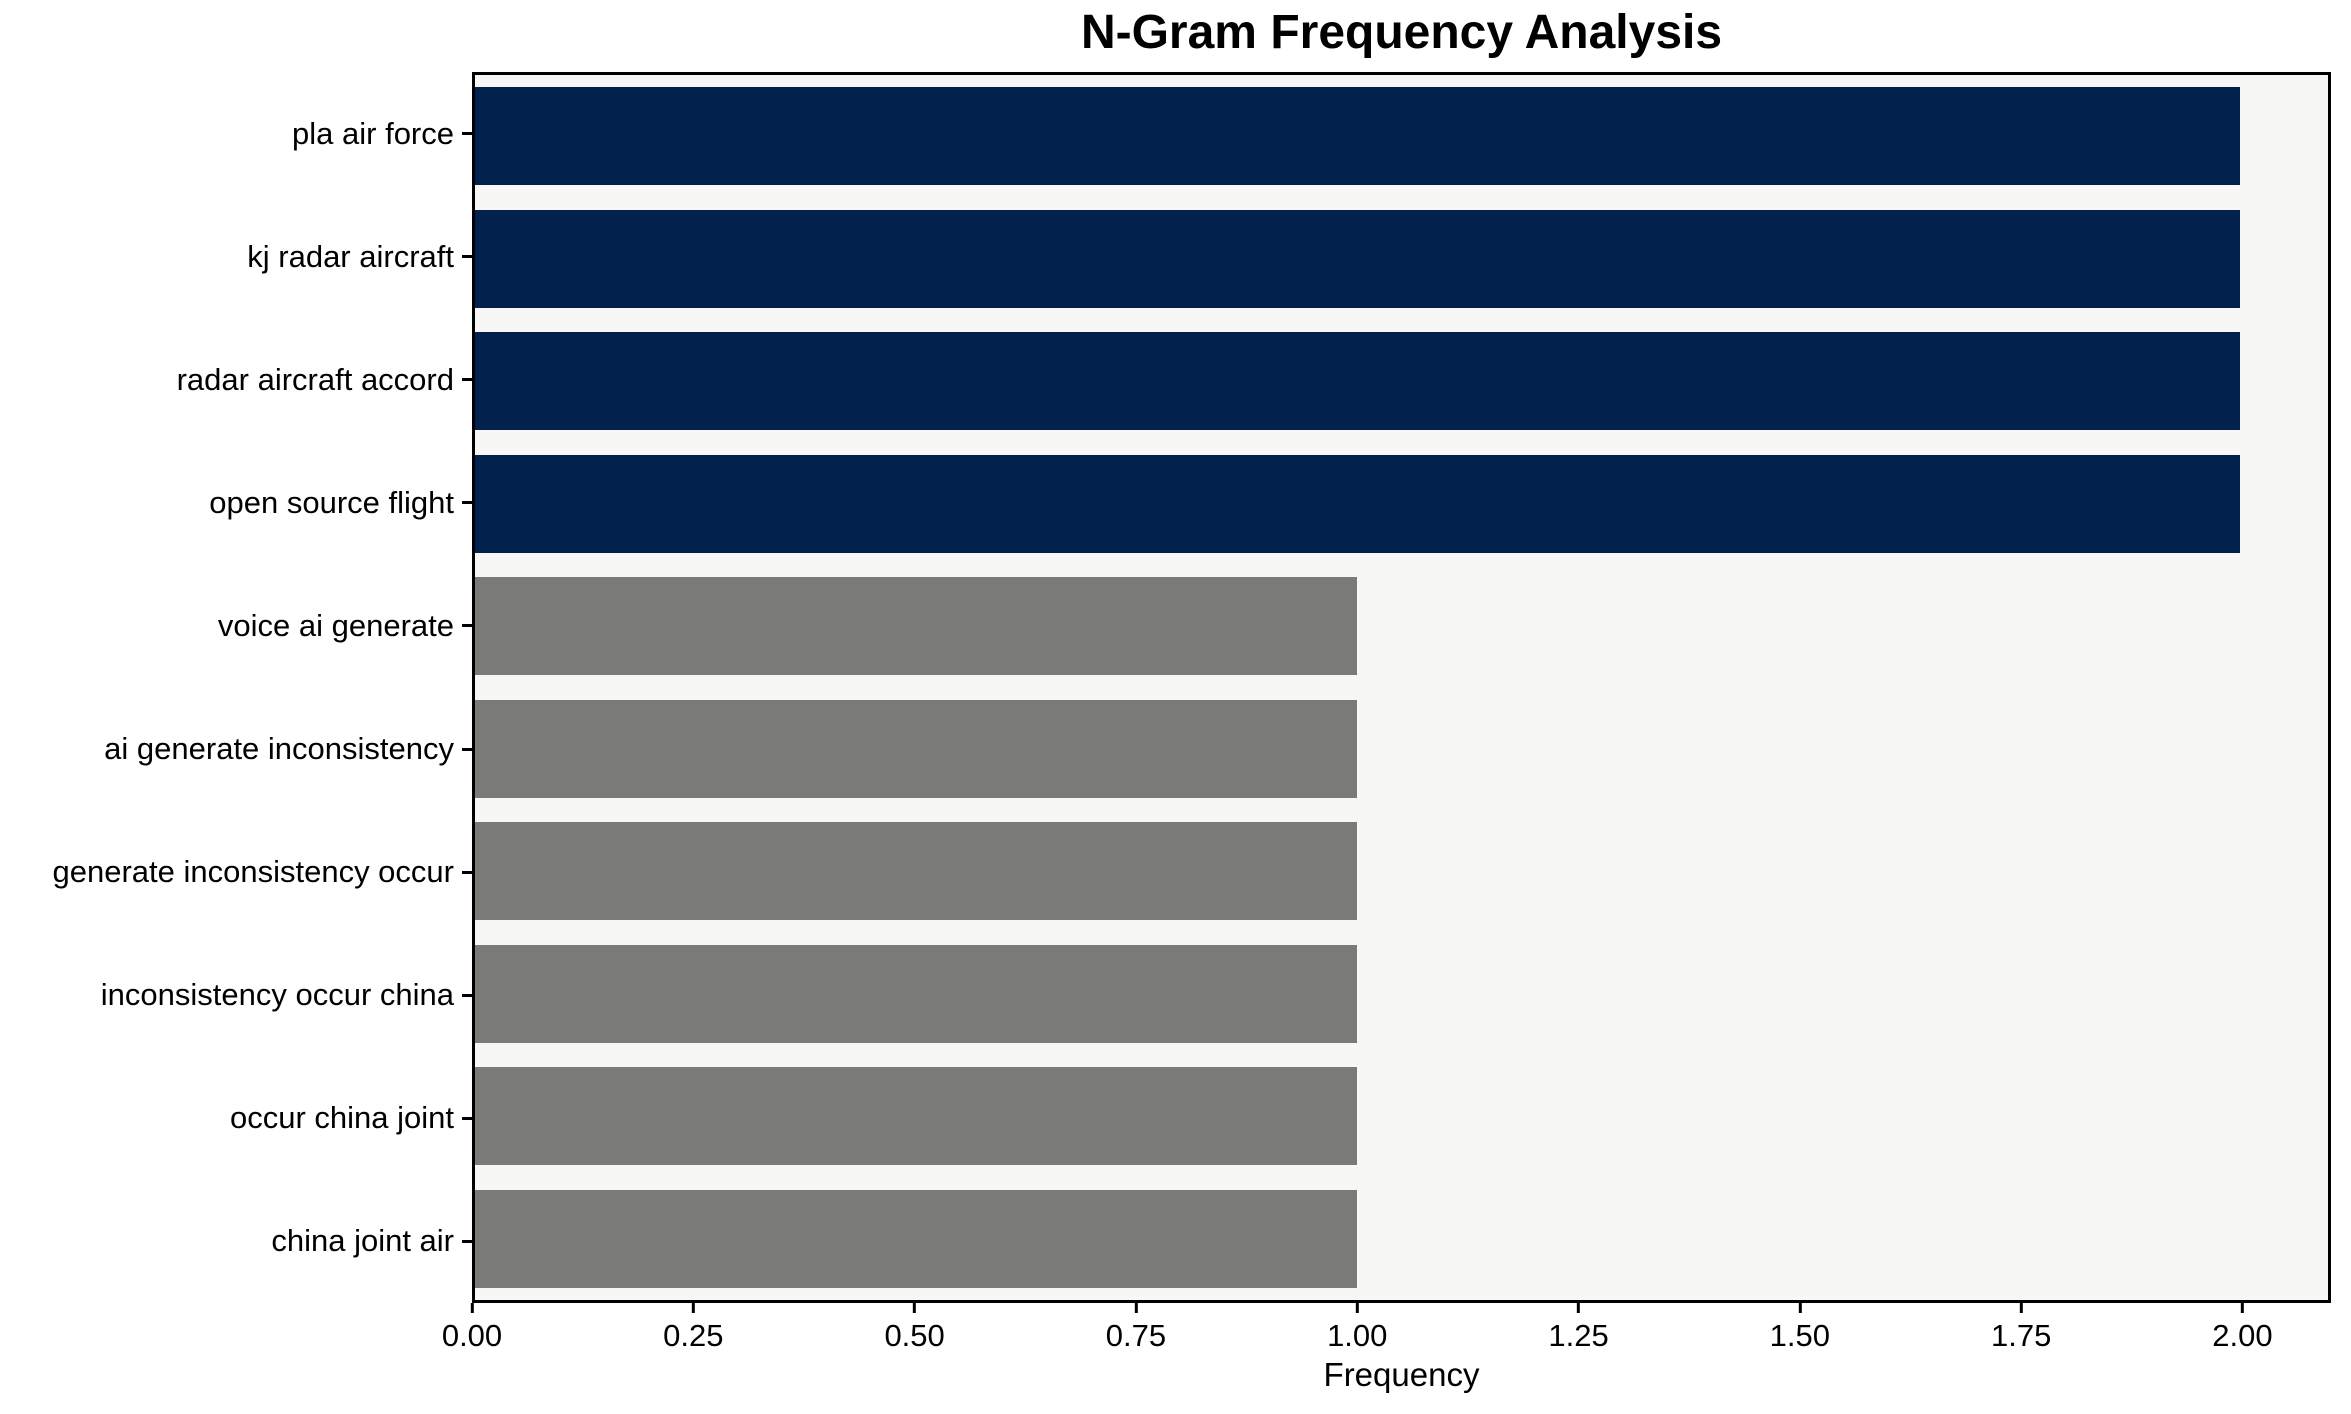  I want to click on y-tick-row: voice ai generate, so click(236, 625).